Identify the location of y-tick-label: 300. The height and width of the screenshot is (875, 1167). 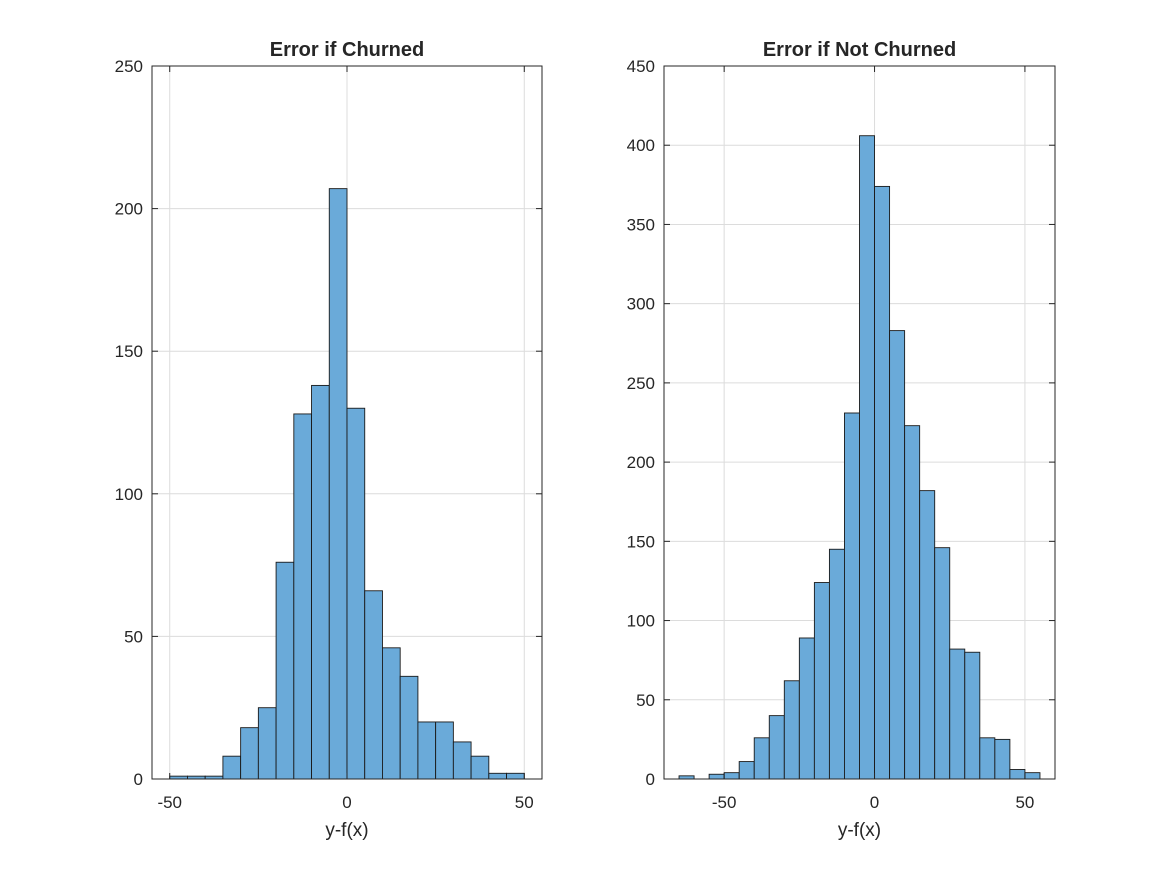
(641, 304).